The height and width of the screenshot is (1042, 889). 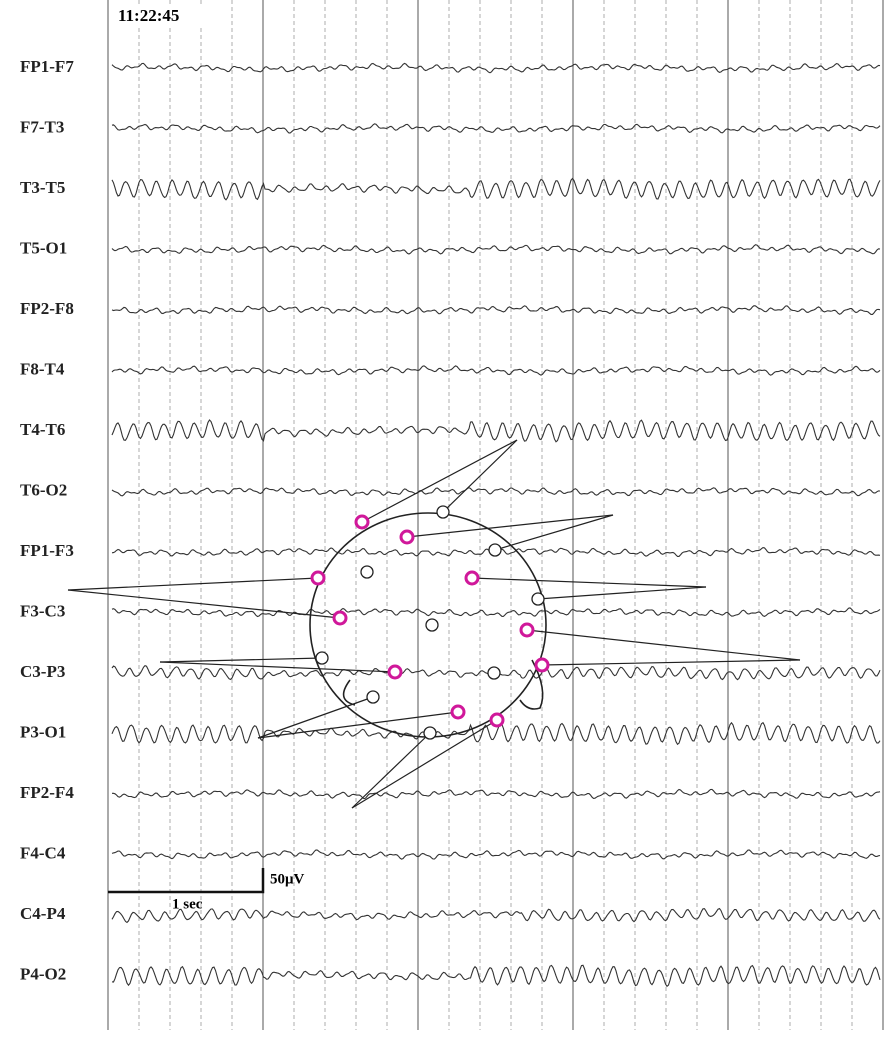 What do you see at coordinates (42, 126) in the screenshot?
I see `channel-label: F7-T3` at bounding box center [42, 126].